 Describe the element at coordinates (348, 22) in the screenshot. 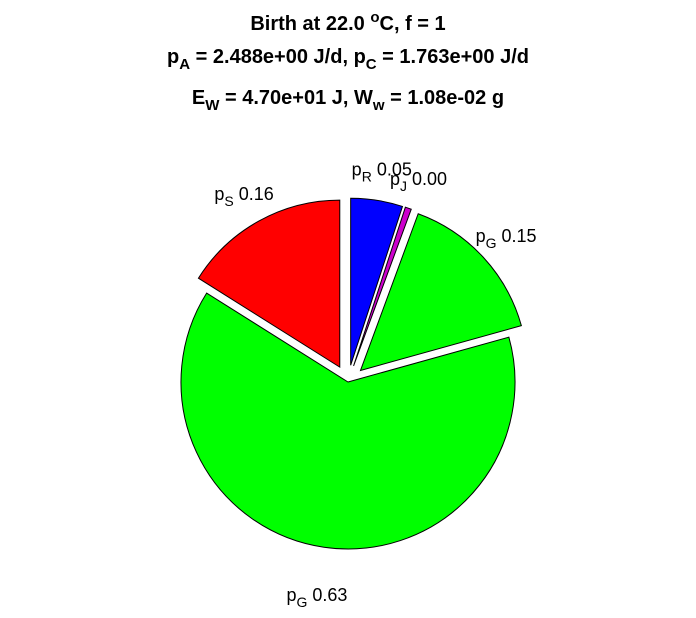

I see `chart-title-line-1: Birth at 22.0 oC, f = 1` at that location.